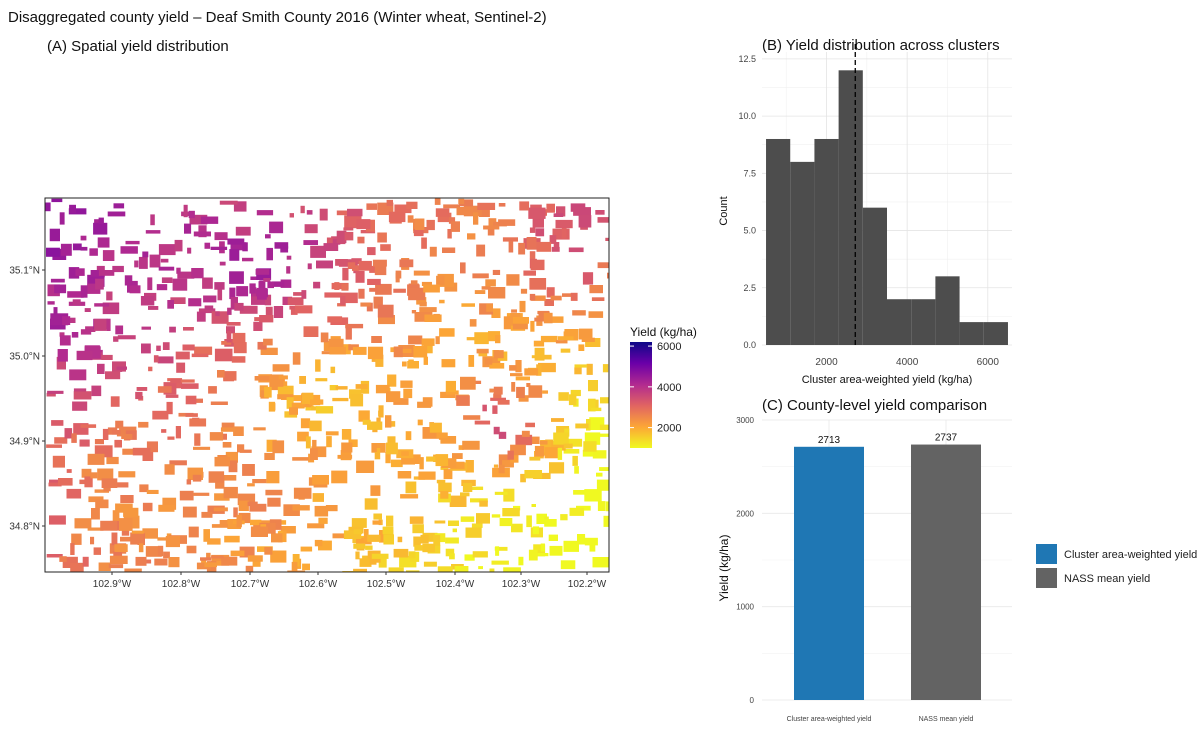  I want to click on histogram-bar, so click(850, 207).